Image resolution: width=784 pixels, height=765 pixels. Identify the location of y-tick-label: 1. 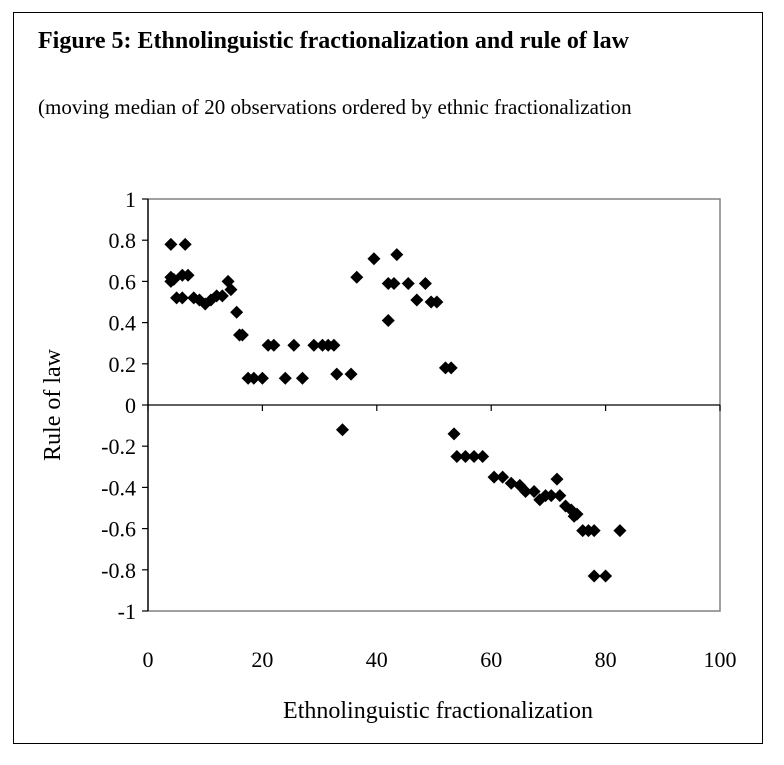
(130, 199).